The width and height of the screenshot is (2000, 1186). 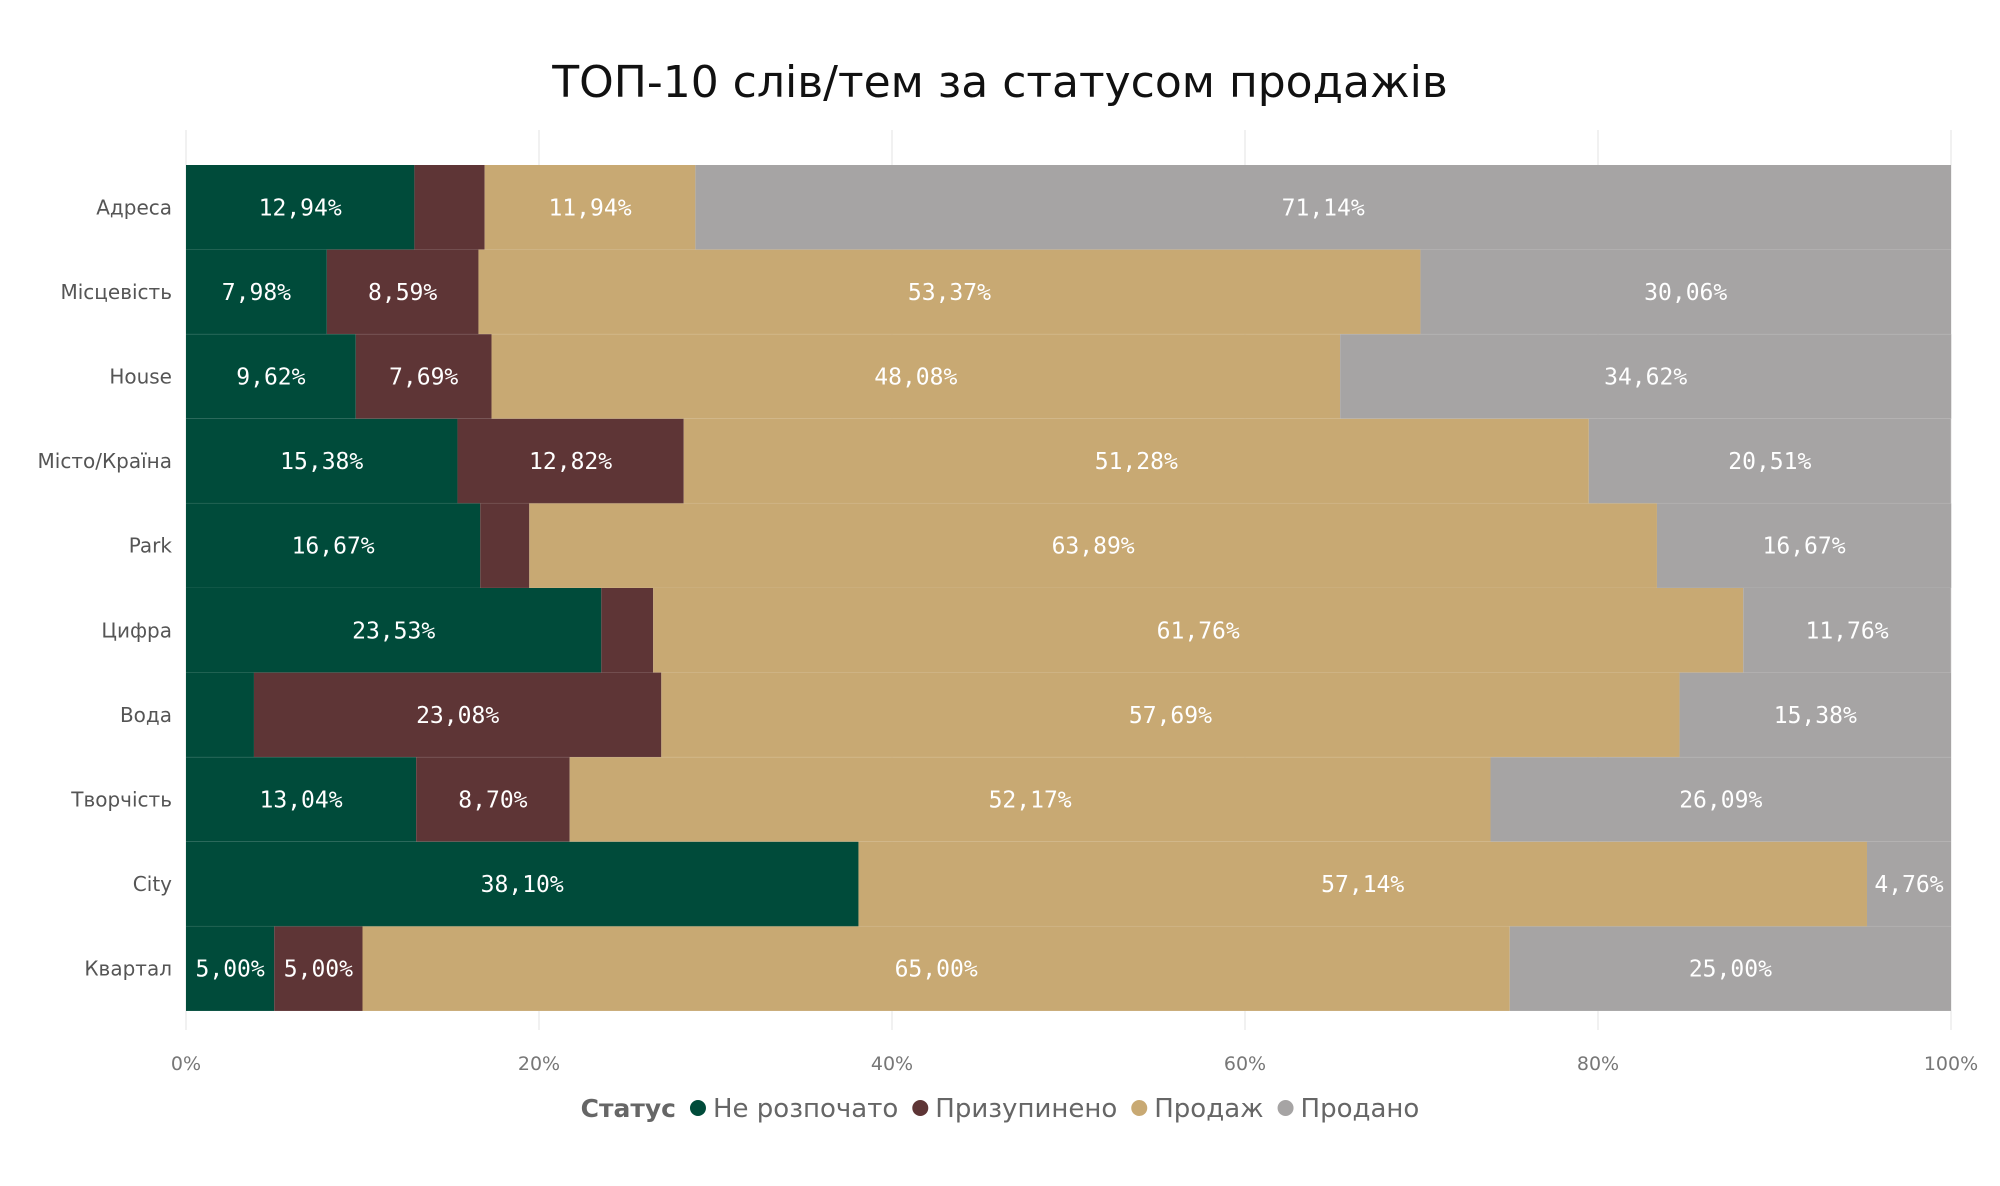 What do you see at coordinates (539, 1064) in the screenshot?
I see `x-tick-label: 20%` at bounding box center [539, 1064].